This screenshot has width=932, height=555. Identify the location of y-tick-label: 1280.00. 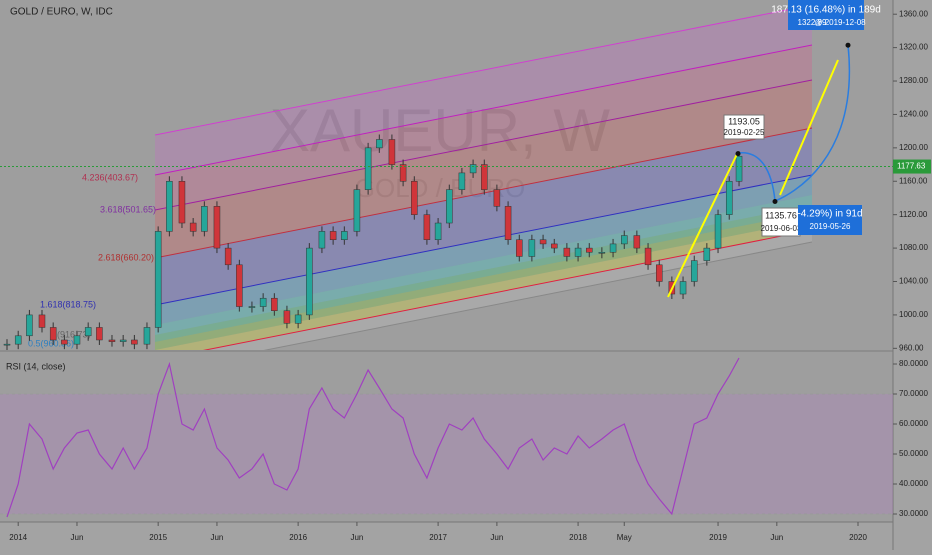
(913, 80).